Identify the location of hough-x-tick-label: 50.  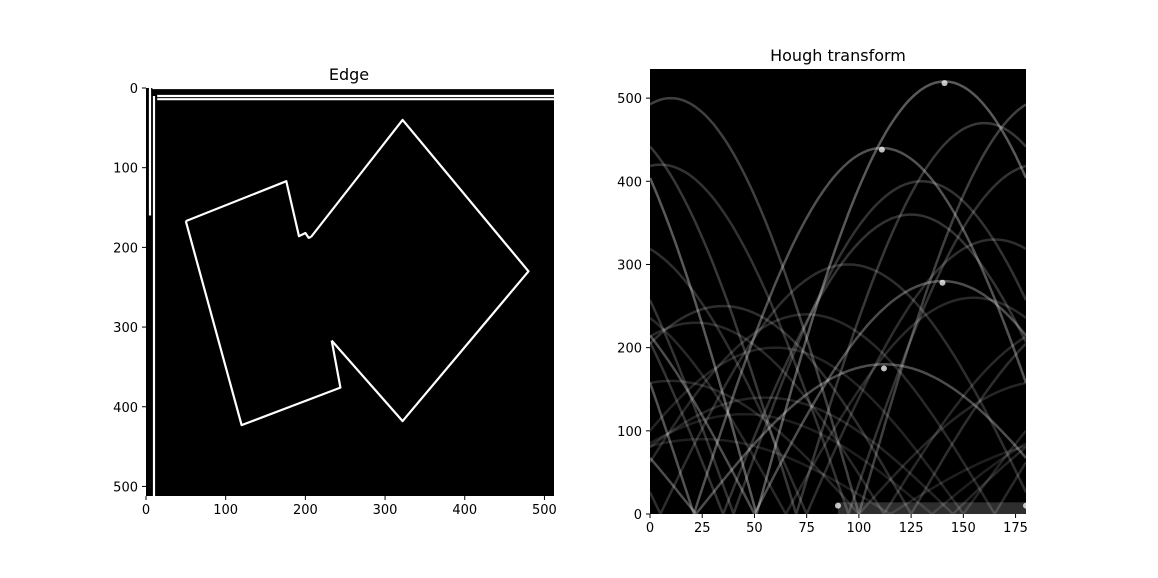
(754, 528).